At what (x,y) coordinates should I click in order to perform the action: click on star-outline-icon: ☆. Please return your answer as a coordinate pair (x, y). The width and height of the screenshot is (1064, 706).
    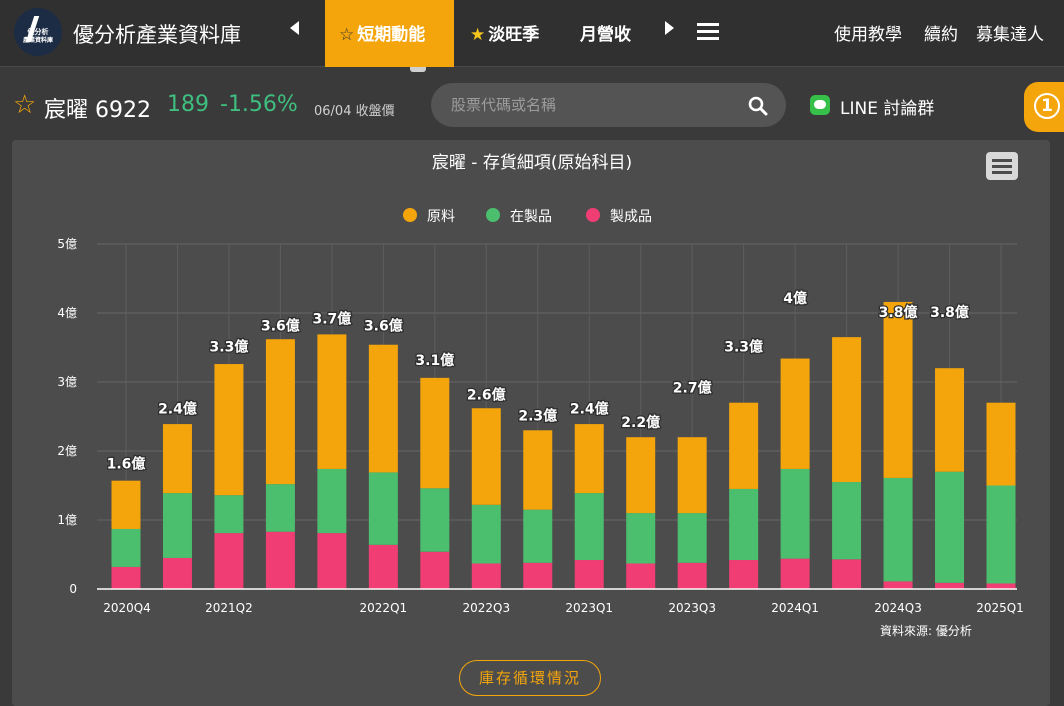
    Looking at the image, I should click on (347, 35).